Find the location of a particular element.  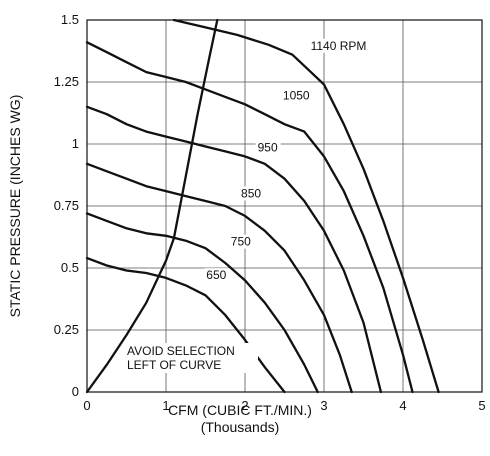

rpm-curve-label: 1140 RPM is located at coordinates (339, 46).